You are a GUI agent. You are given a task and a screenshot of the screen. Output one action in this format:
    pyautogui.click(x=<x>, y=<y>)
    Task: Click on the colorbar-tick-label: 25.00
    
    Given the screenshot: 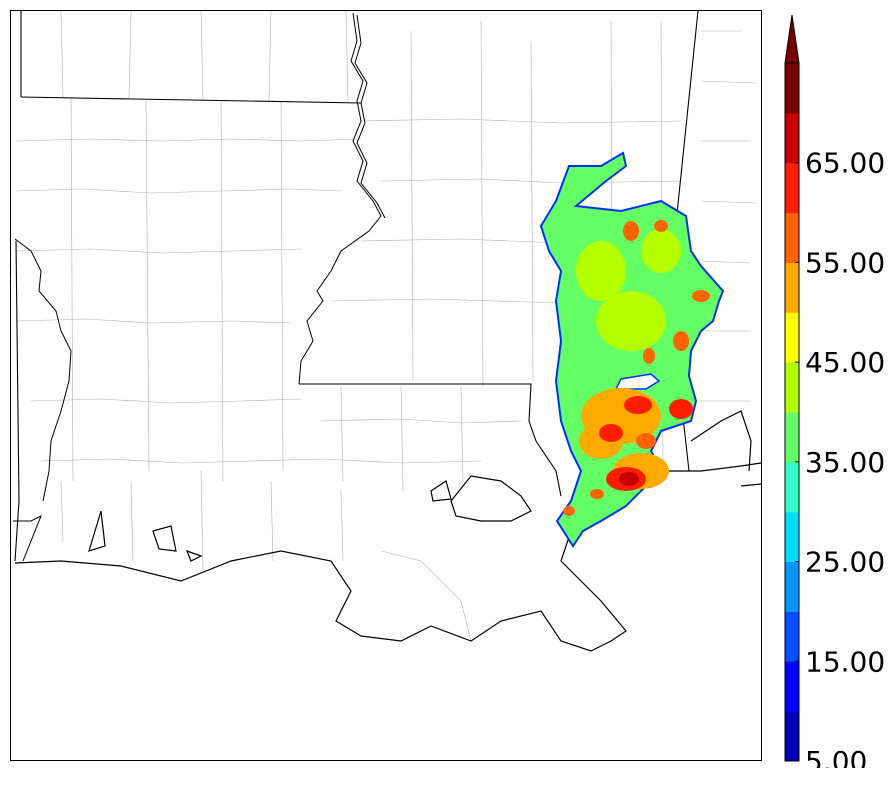 What is the action you would take?
    pyautogui.click(x=845, y=562)
    